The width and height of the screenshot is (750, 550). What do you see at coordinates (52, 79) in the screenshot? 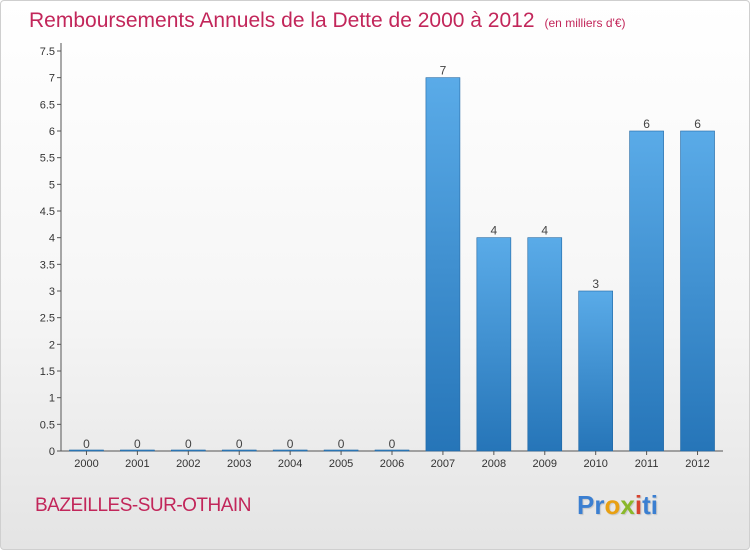
I see `y-tick-label: 7` at bounding box center [52, 79].